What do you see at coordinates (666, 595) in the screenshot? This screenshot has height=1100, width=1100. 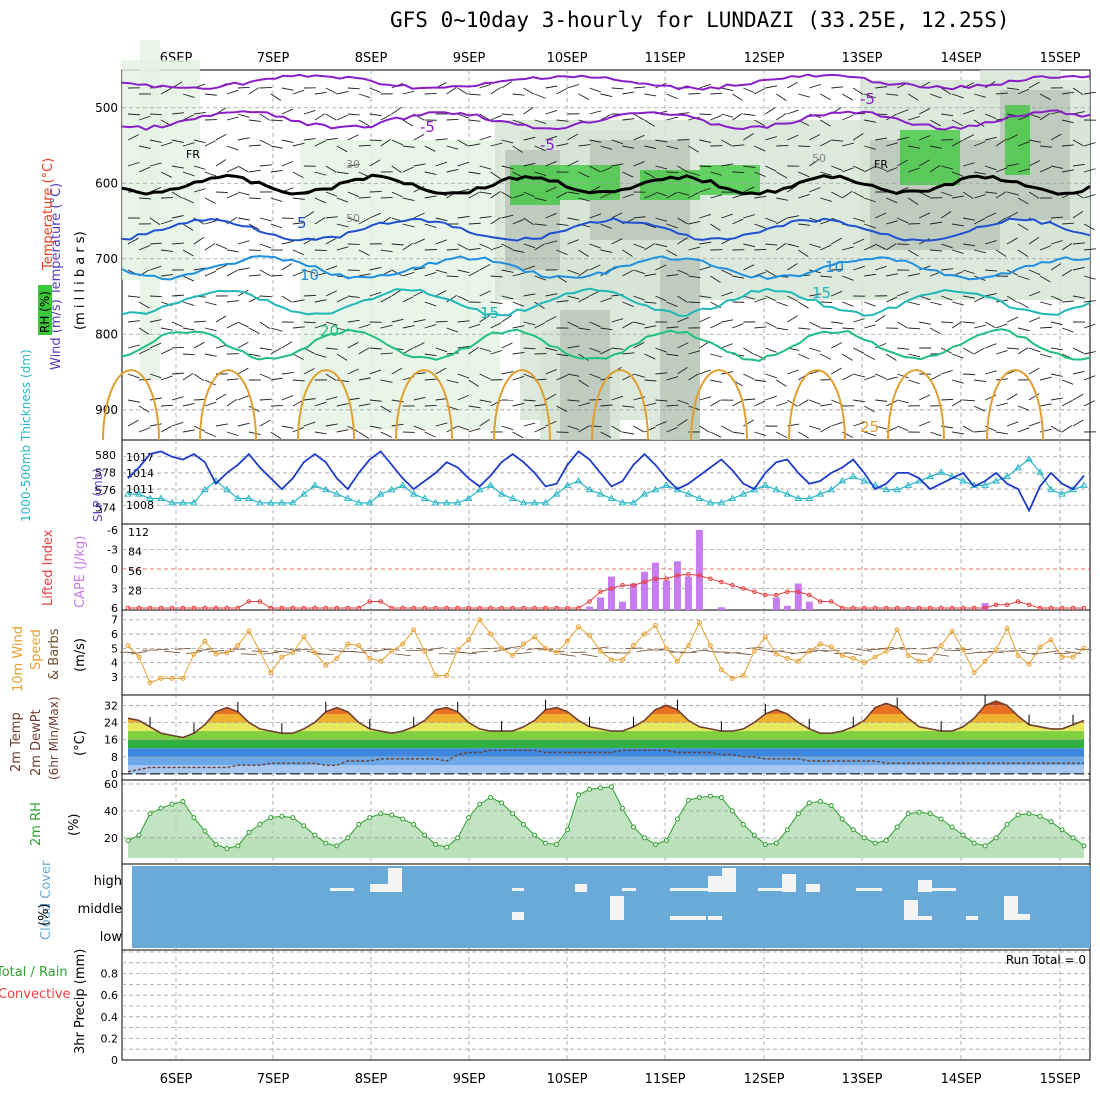 I see `cape-bar` at bounding box center [666, 595].